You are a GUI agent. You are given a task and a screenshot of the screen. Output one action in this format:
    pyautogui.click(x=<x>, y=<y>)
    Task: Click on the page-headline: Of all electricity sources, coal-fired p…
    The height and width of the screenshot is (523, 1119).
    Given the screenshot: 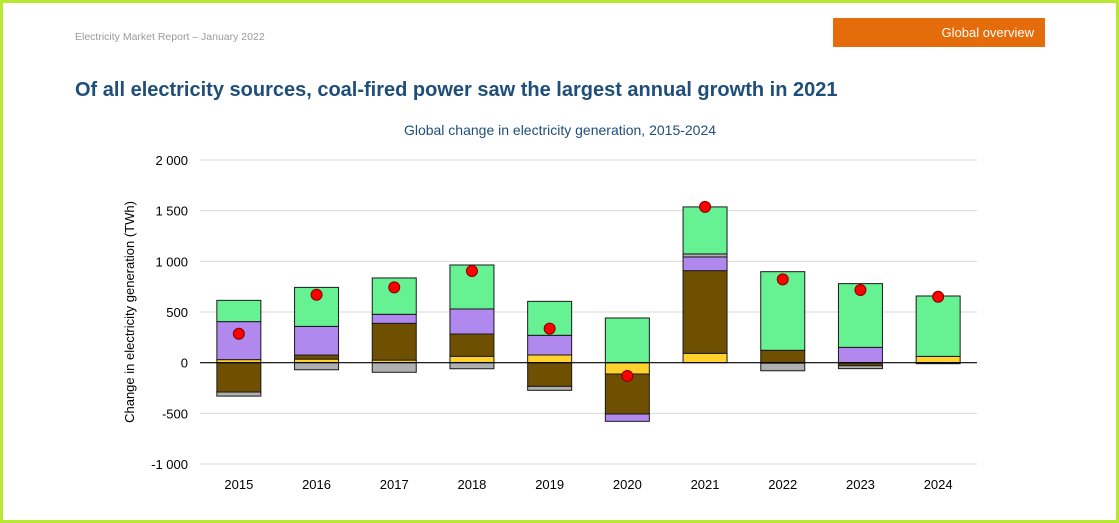 What is the action you would take?
    pyautogui.click(x=456, y=90)
    